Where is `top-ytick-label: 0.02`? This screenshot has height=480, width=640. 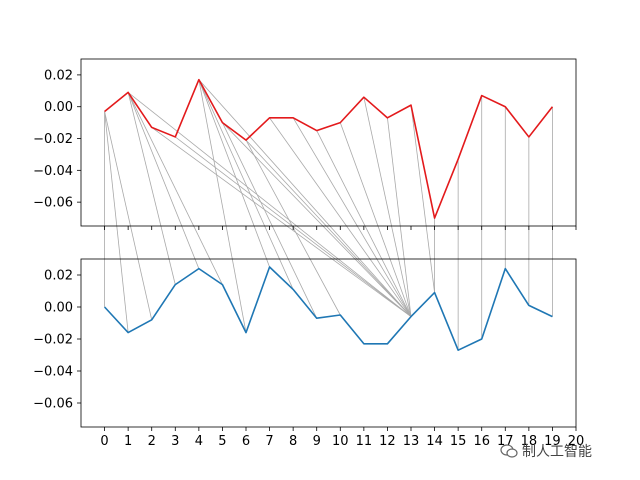 top-ytick-label: 0.02 is located at coordinates (58, 75).